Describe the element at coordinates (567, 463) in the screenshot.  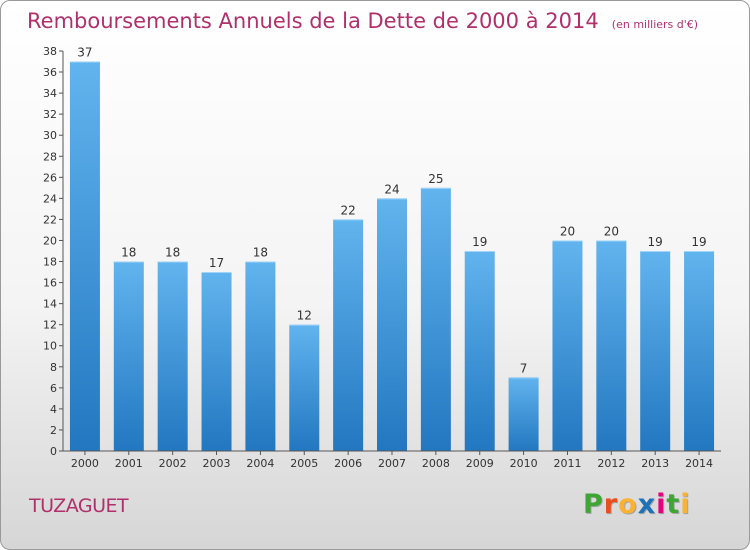
I see `x-tick-label: 2011` at that location.